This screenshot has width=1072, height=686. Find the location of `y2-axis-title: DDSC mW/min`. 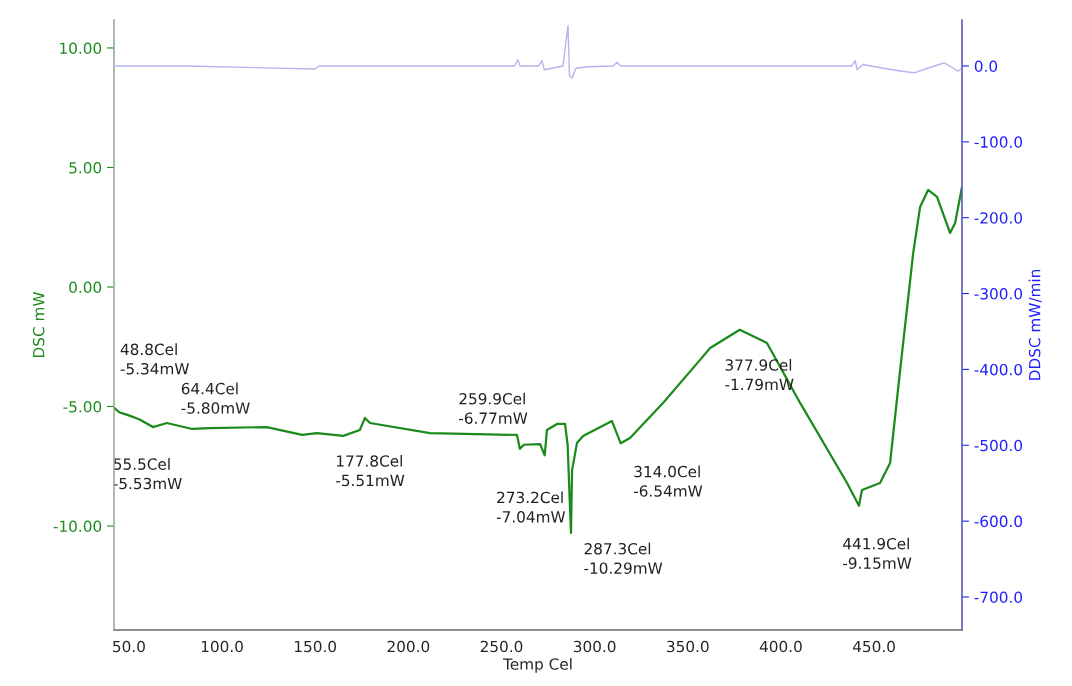

y2-axis-title: DDSC mW/min is located at coordinates (1035, 324).